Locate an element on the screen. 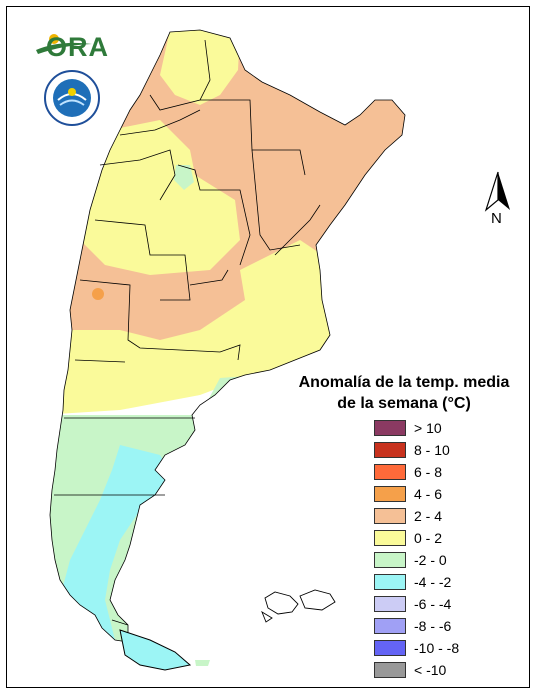 The image size is (538, 696). north-arrow-icon is located at coordinates (497, 191).